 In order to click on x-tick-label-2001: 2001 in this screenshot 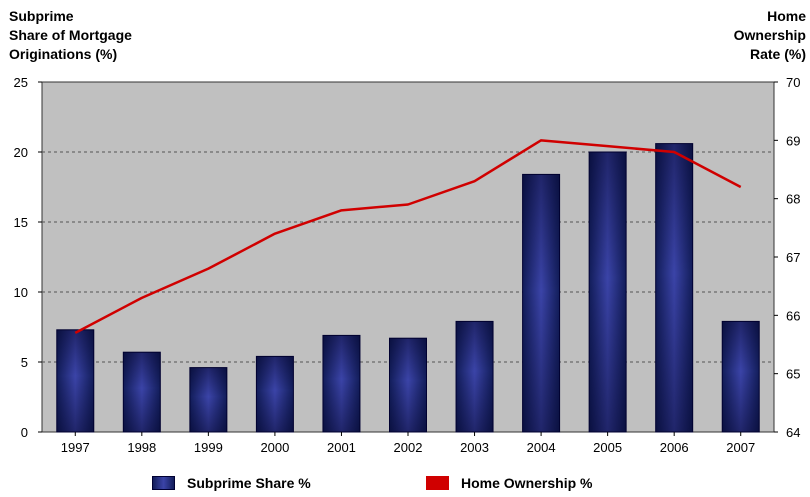, I will do `click(341, 447)`.